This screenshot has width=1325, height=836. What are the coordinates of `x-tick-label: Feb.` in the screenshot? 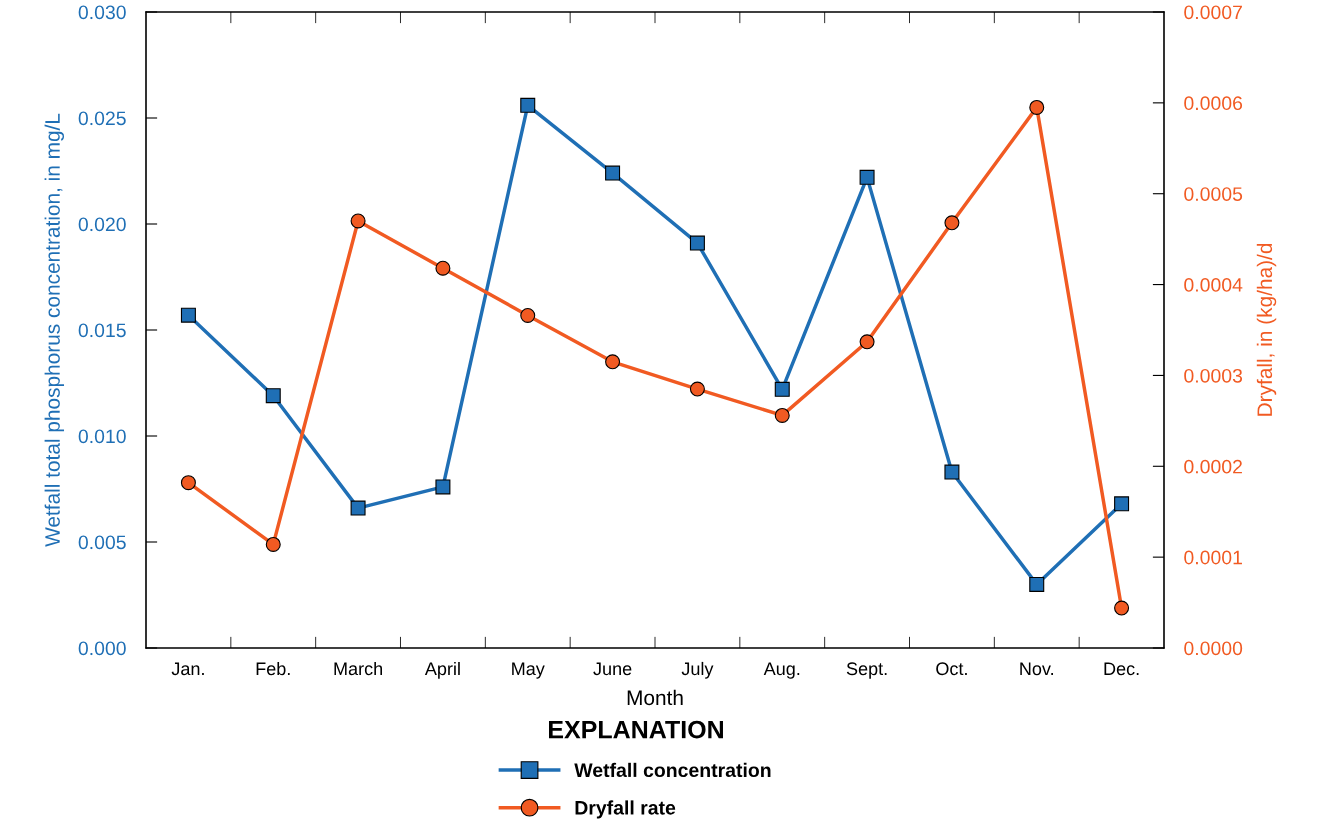 It's located at (273, 668).